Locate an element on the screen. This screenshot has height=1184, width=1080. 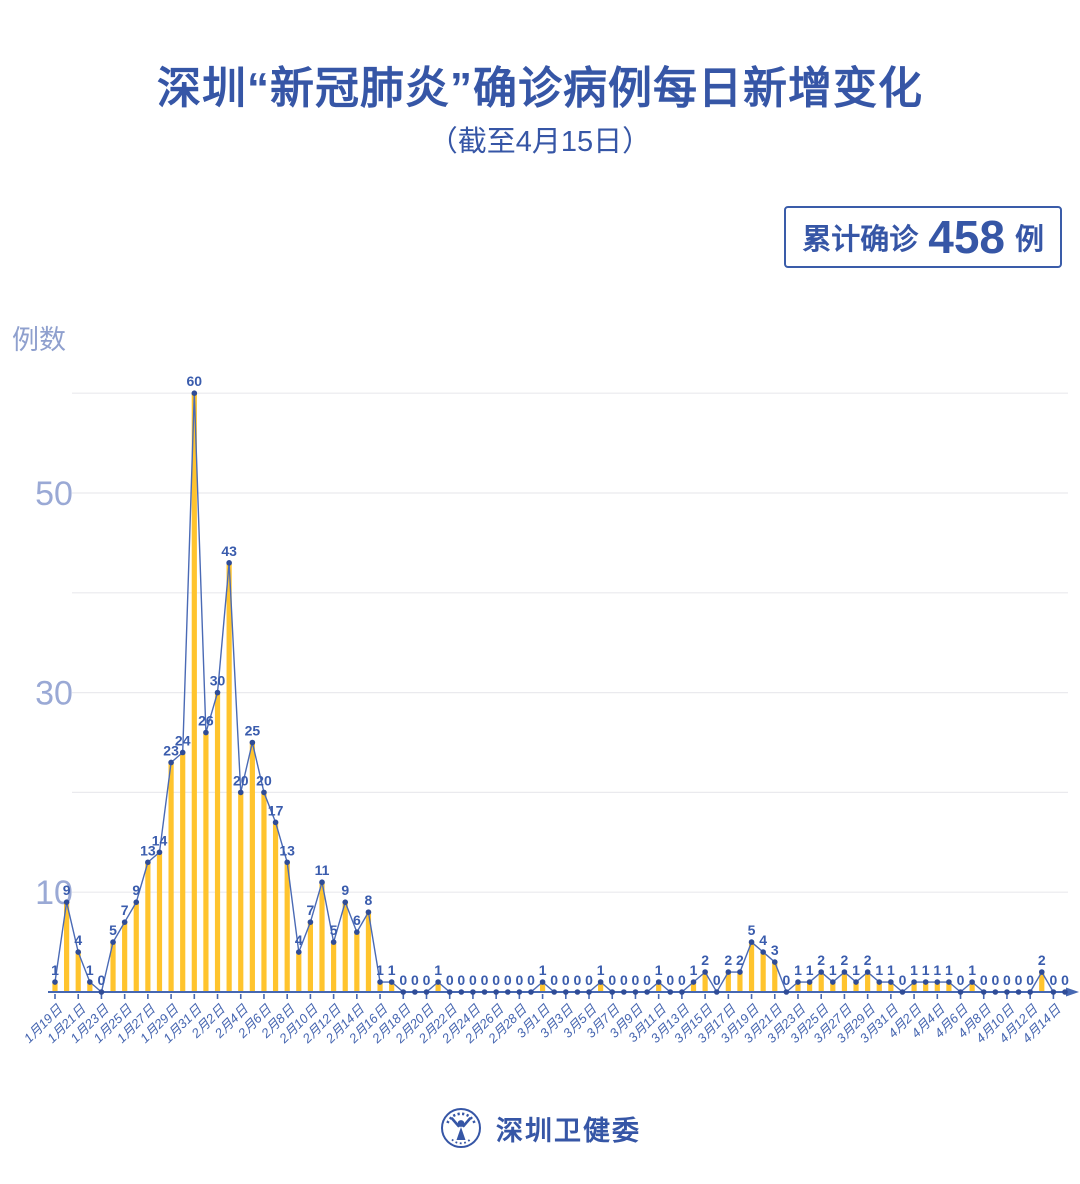
footer: 深圳卫健委 is located at coordinates (540, 1128).